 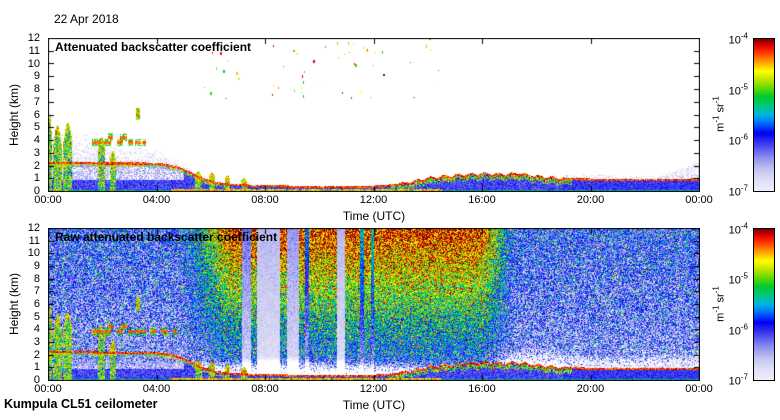 I want to click on colorbar-gradient-bottom, so click(x=764, y=304).